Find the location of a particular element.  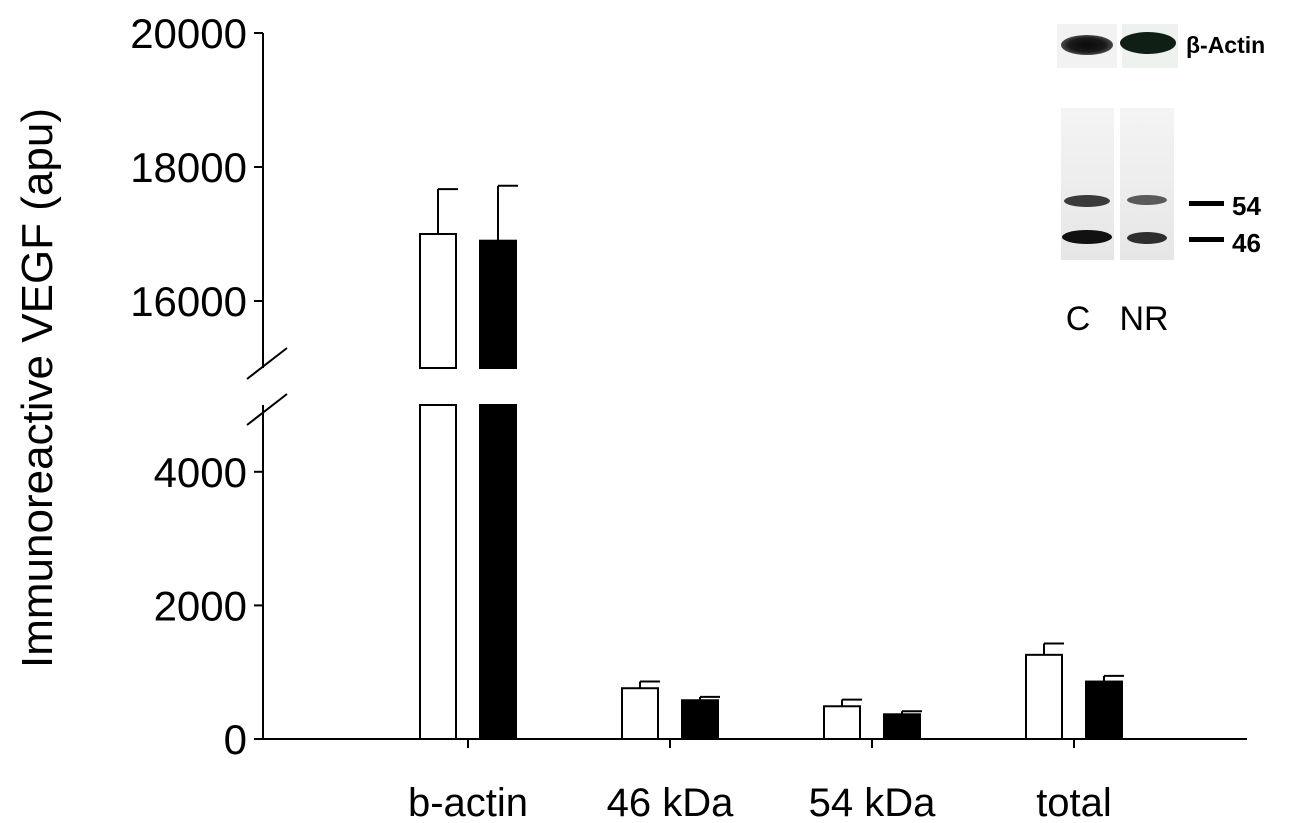

y-tick-label: 20000 is located at coordinates (188, 33).